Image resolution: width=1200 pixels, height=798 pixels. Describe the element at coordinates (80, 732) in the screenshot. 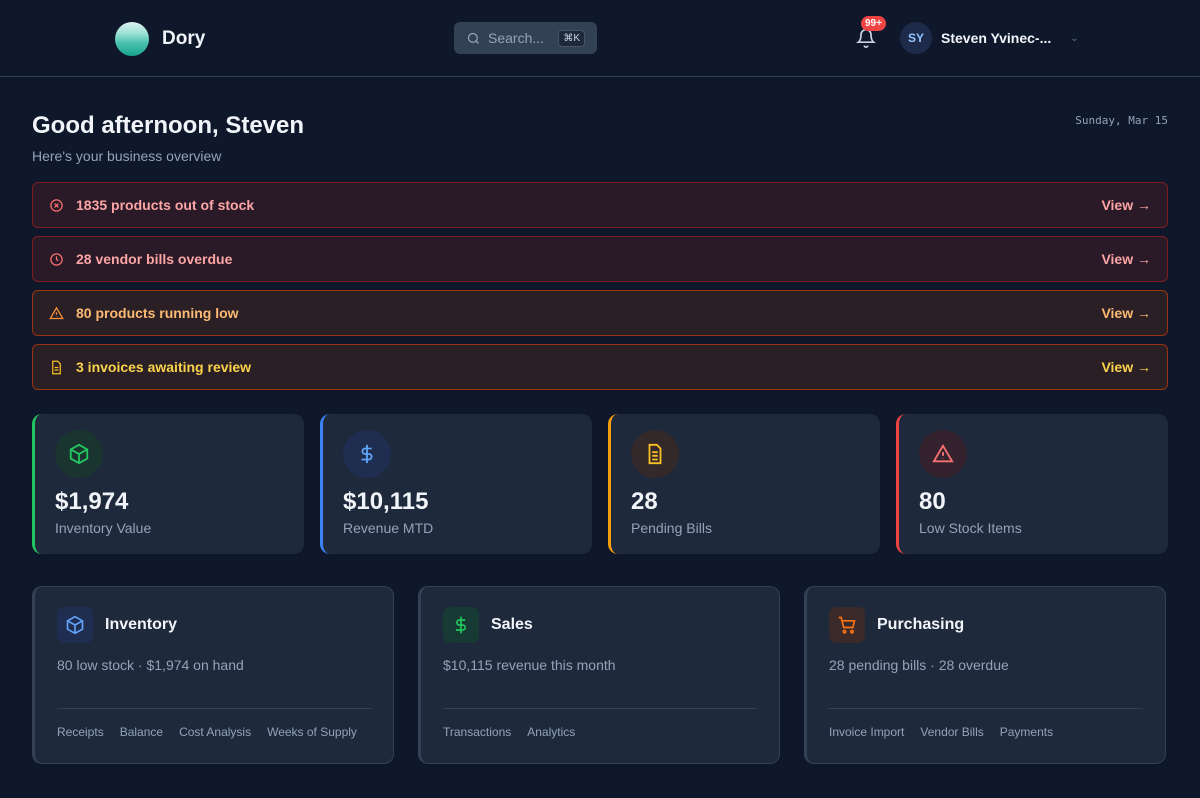

I see `link-receipts: Receipts` at that location.